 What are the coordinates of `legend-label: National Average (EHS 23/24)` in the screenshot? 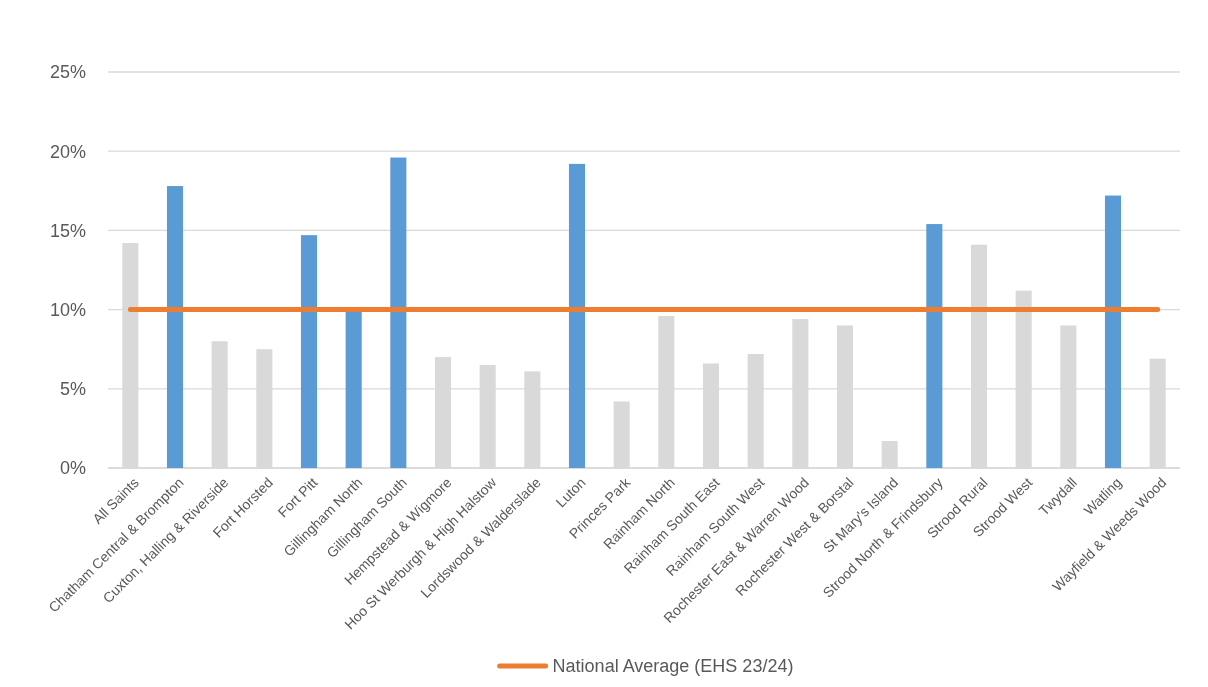 It's located at (673, 666).